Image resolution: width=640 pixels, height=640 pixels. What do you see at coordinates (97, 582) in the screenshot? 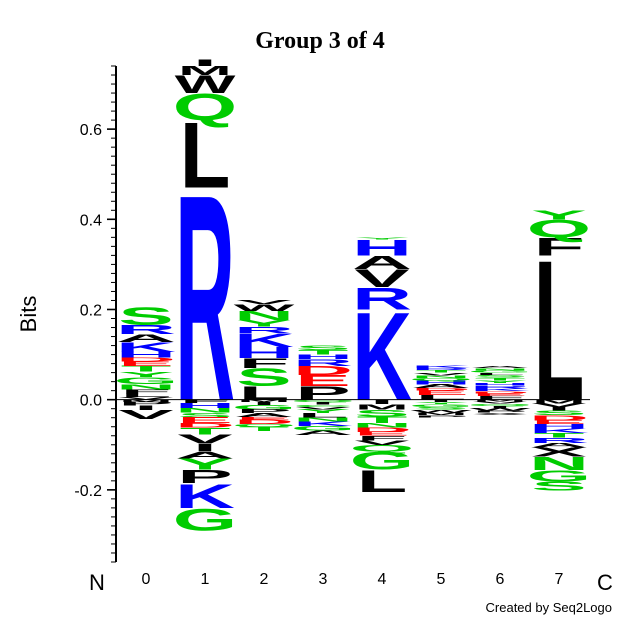
I see `n-terminal-label: N` at bounding box center [97, 582].